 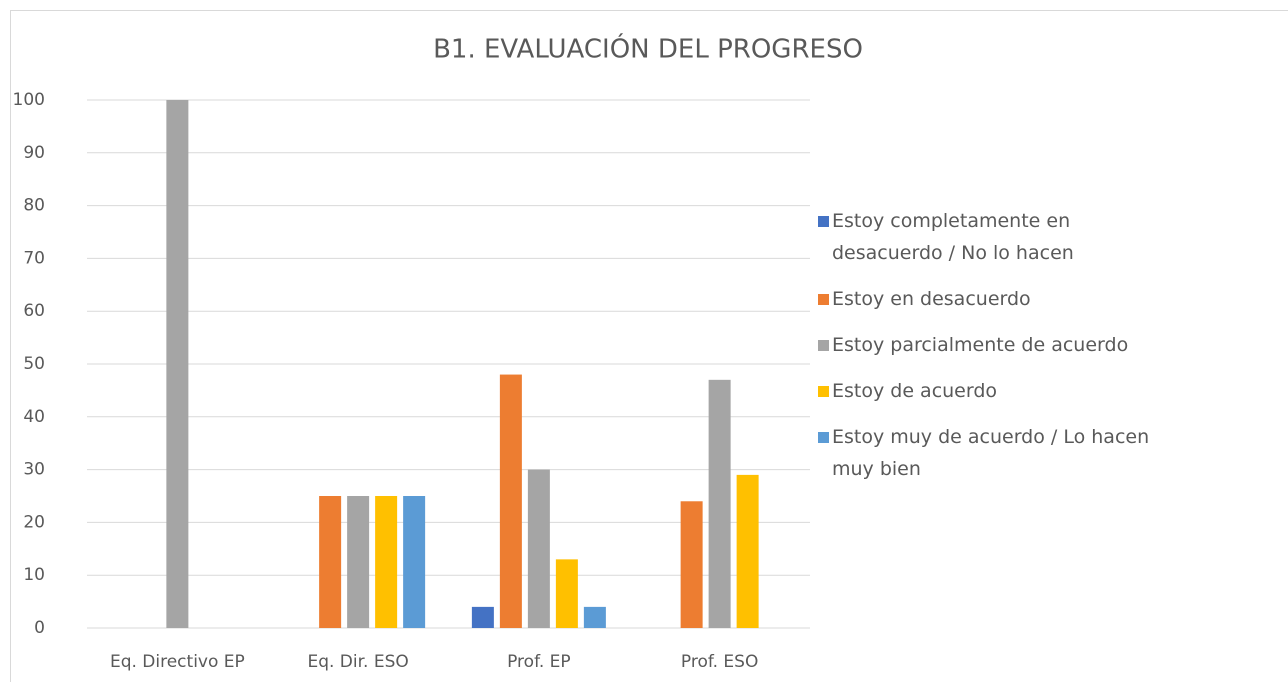 What do you see at coordinates (719, 662) in the screenshot?
I see `x-tick-label: Prof. ESO` at bounding box center [719, 662].